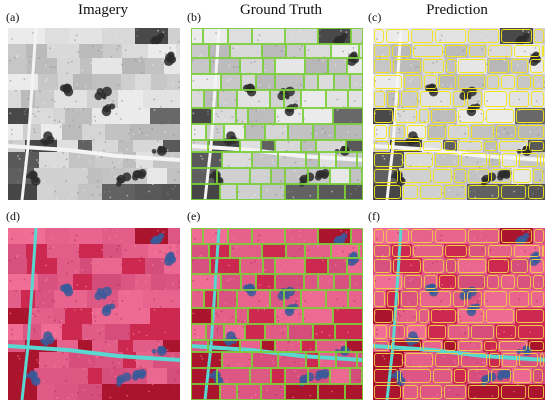 Image resolution: width=550 pixels, height=405 pixels. I want to click on panel-f-prediction-false-color, so click(459, 314).